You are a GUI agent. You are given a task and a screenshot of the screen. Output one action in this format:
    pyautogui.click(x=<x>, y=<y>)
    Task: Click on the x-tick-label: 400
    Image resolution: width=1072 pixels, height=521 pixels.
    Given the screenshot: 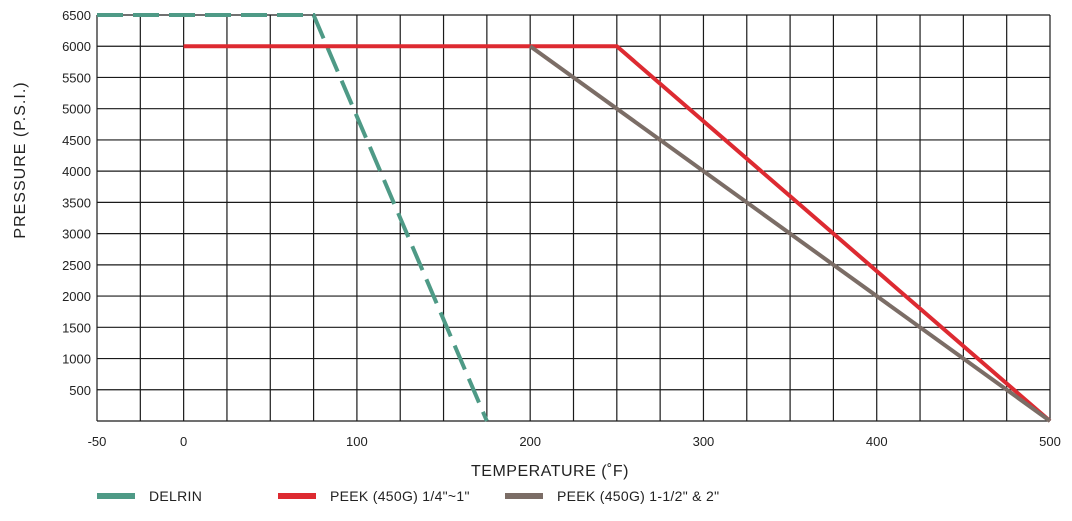 What is the action you would take?
    pyautogui.click(x=877, y=441)
    